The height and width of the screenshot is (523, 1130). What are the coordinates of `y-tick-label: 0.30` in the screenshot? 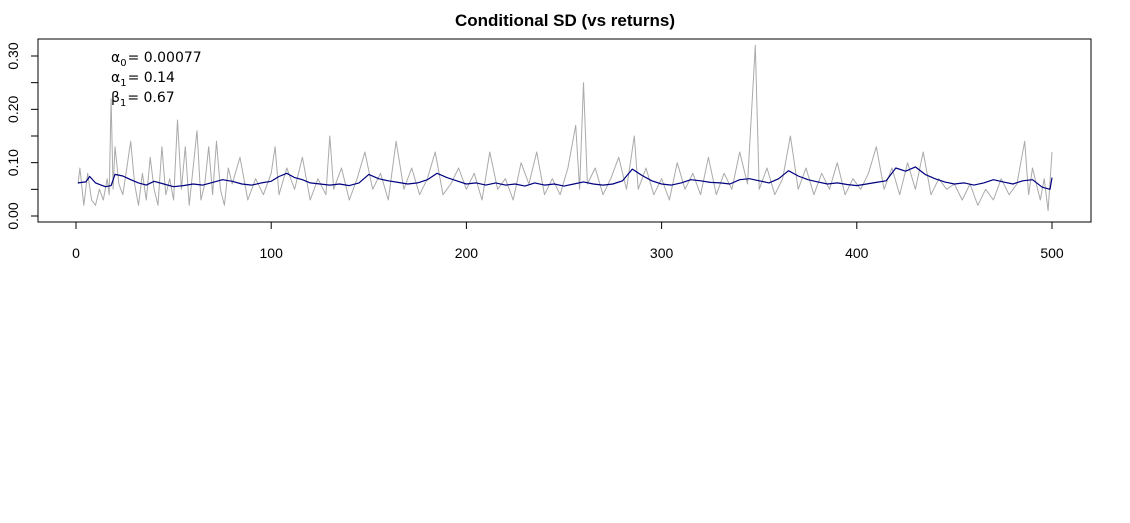 It's located at (13, 55).